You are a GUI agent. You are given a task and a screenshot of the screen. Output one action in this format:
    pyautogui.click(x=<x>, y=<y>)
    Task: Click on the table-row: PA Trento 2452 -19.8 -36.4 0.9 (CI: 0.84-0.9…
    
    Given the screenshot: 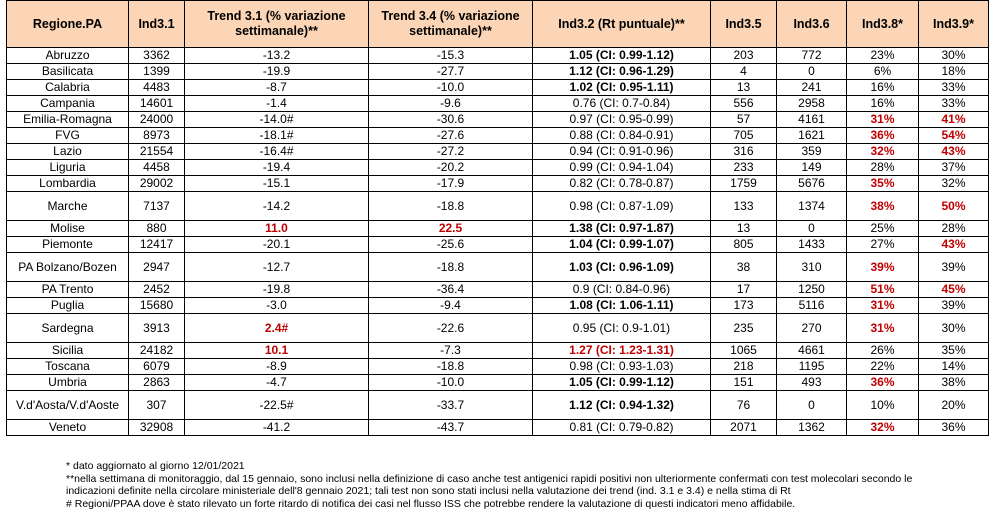 What is the action you would take?
    pyautogui.click(x=497, y=289)
    